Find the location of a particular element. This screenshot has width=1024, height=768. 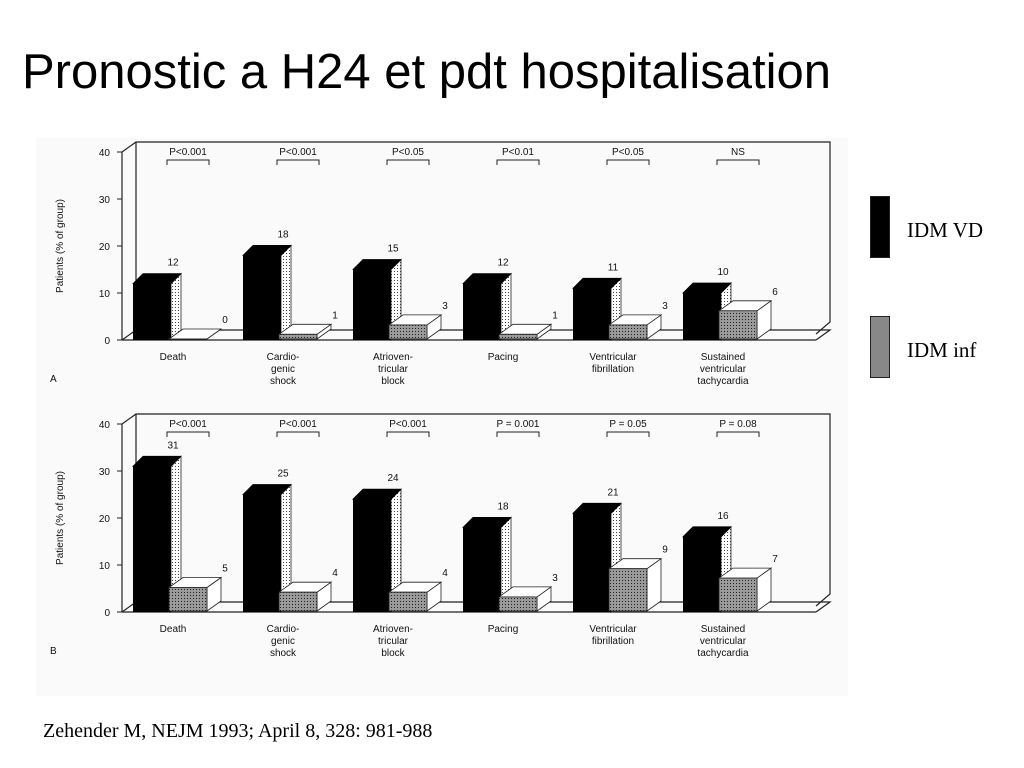

category-label: Pacing is located at coordinates (503, 629).